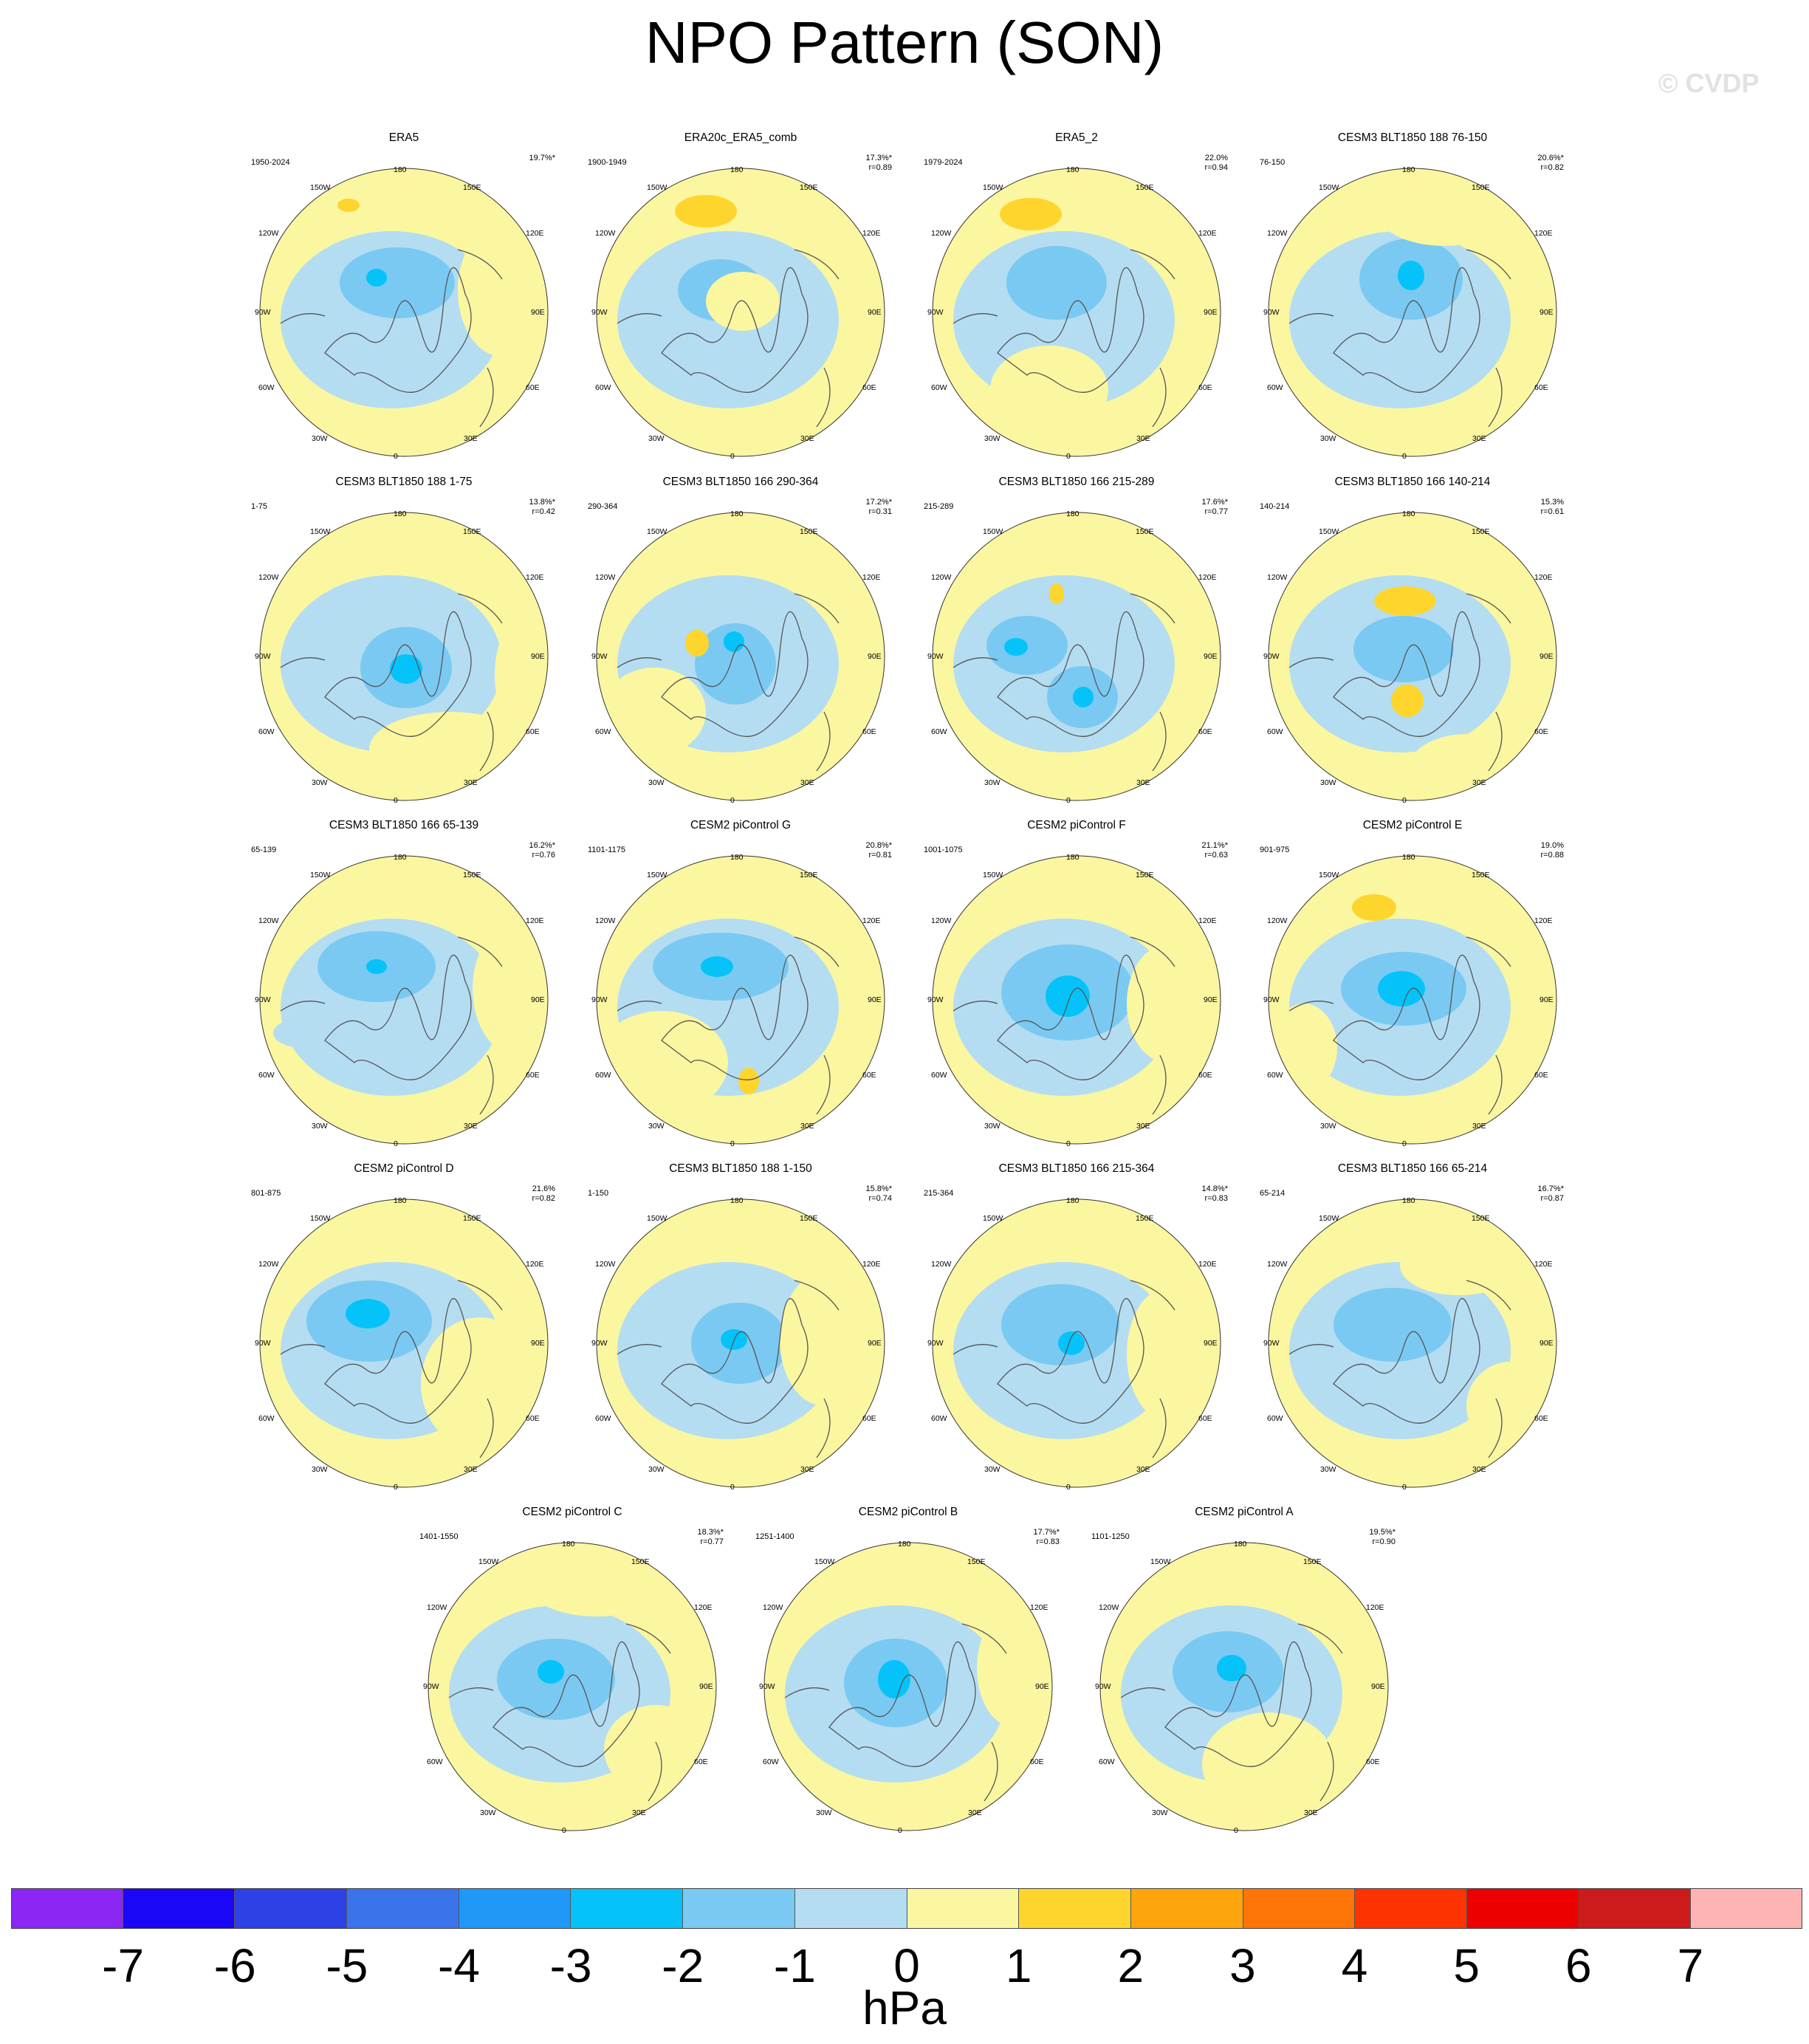  I want to click on panel-title: CESM2 piControl F, so click(1076, 825).